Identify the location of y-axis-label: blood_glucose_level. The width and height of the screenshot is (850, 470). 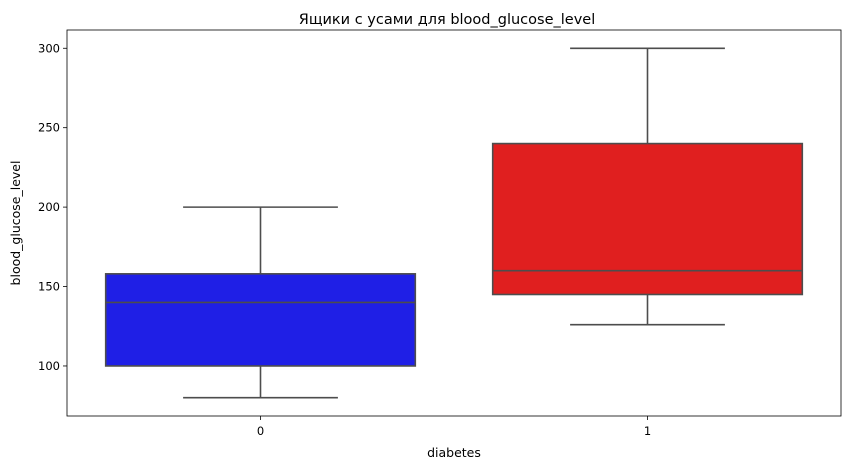
(15, 223).